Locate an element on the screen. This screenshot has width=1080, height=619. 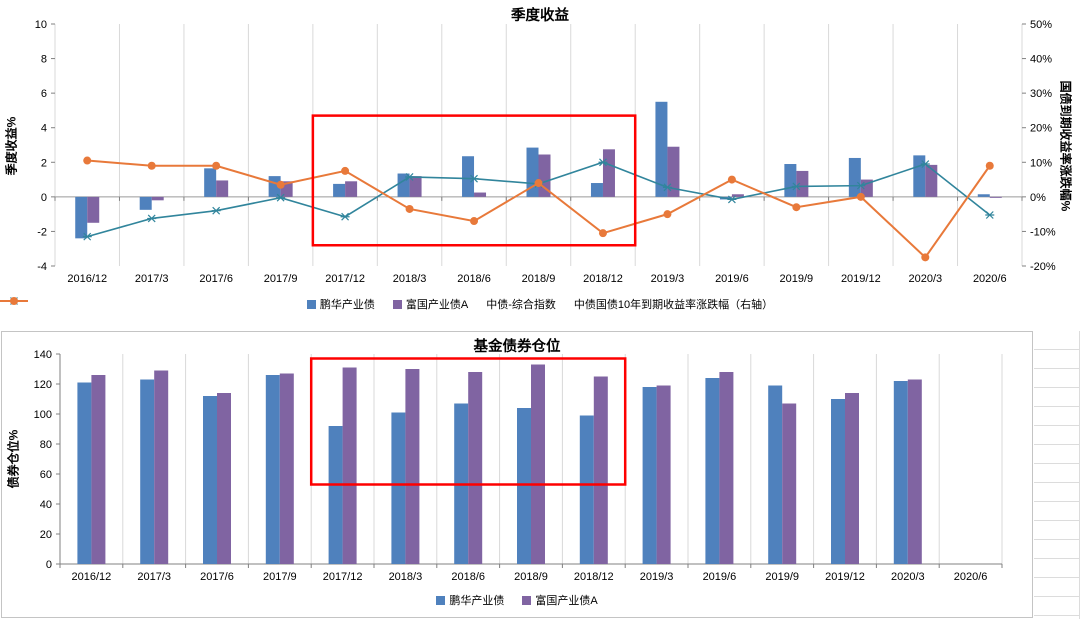
legend: 鹏华产业债 富国产业债A is located at coordinates (517, 600).